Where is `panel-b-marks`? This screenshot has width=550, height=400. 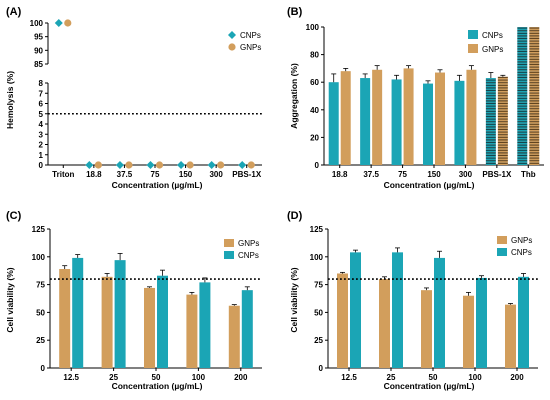 panel-b-marks is located at coordinates (434, 96).